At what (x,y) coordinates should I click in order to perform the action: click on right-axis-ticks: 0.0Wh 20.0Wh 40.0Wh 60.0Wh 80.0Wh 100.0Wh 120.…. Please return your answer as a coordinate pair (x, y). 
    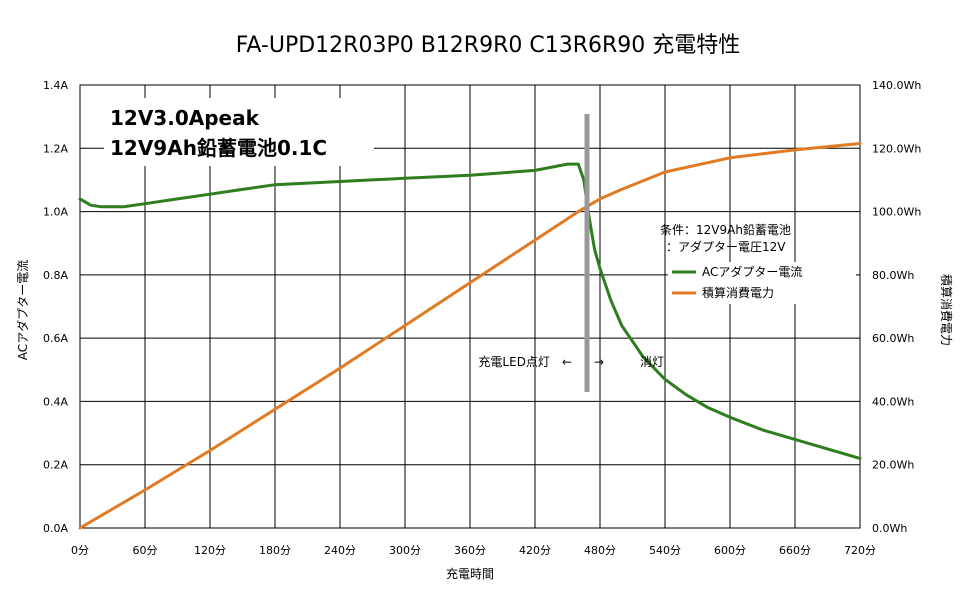
    Looking at the image, I should click on (896, 307).